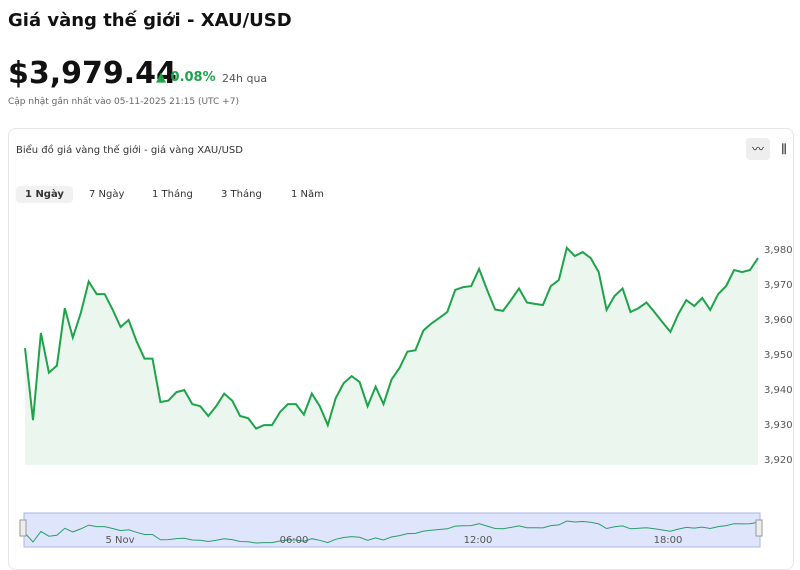 This screenshot has width=800, height=570. What do you see at coordinates (778, 250) in the screenshot?
I see `y-tick-label: 3,980` at bounding box center [778, 250].